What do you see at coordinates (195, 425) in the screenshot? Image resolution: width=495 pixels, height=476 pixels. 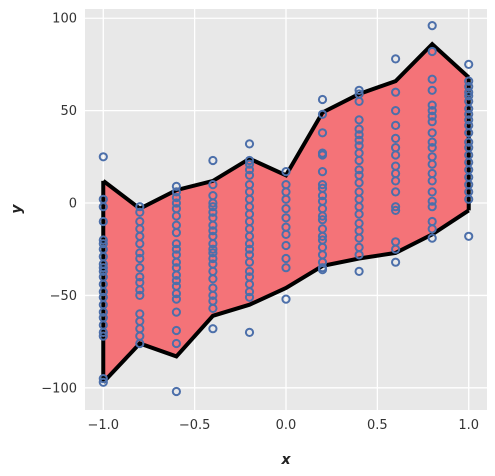 I see `x-tick-label: −0.5` at bounding box center [195, 425].